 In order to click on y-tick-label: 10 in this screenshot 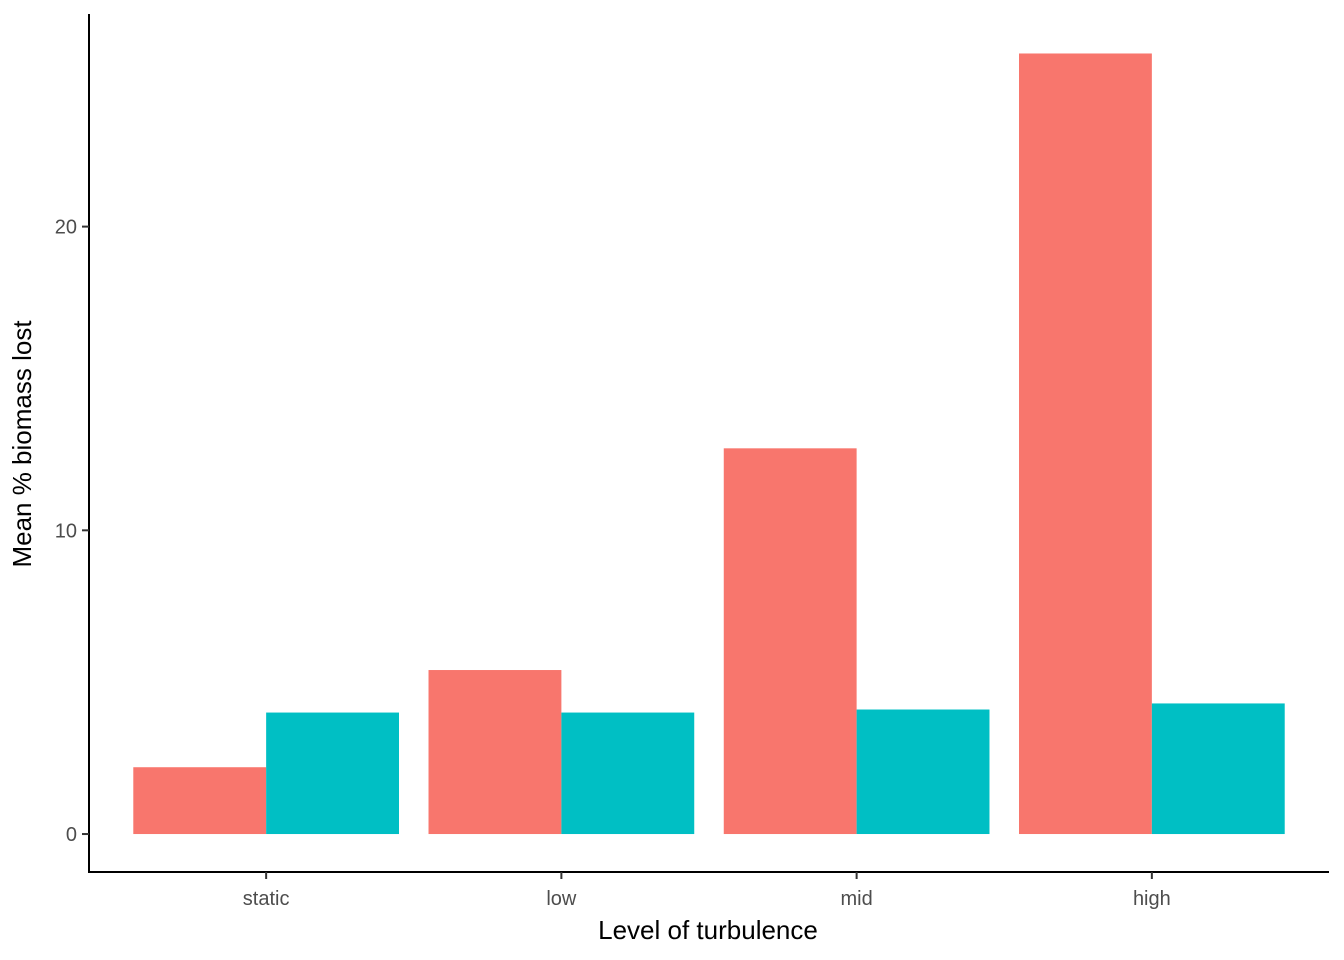, I will do `click(66, 531)`.